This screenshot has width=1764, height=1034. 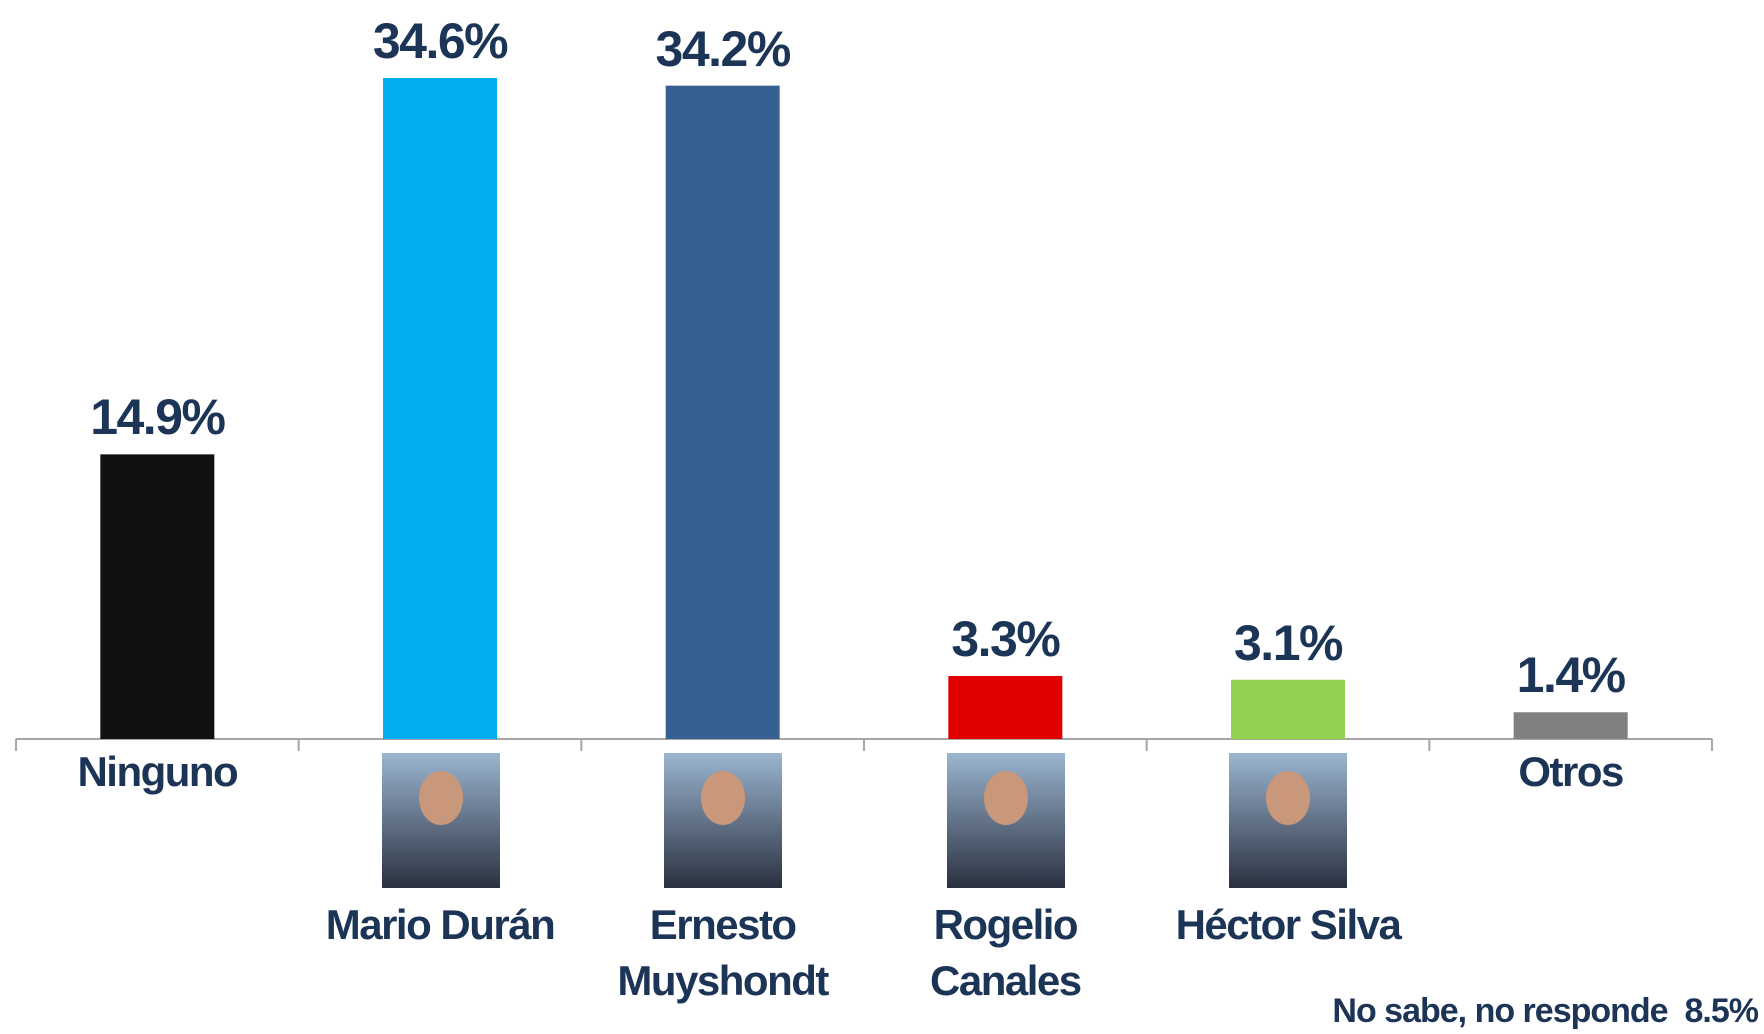 What do you see at coordinates (1721, 1011) in the screenshot?
I see `note-value: 8.5%` at bounding box center [1721, 1011].